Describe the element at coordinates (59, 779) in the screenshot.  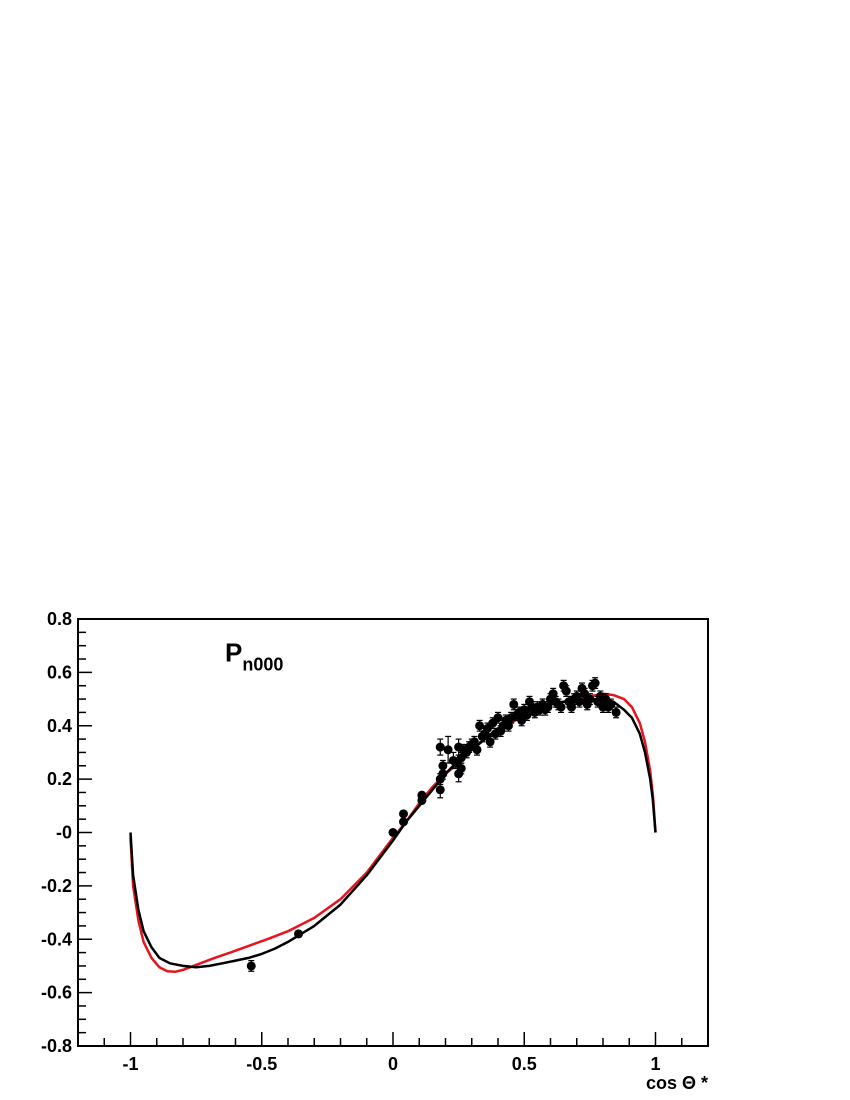
I see `y-tick-label: 0.2` at that location.